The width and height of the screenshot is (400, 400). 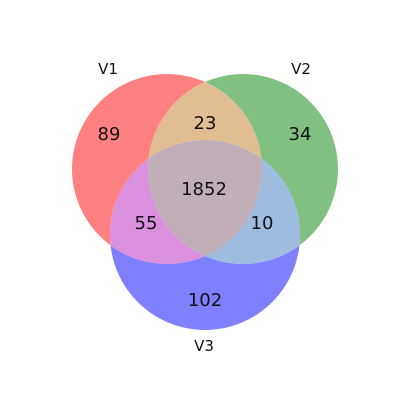 I want to click on set-label-v2: V2, so click(x=301, y=69).